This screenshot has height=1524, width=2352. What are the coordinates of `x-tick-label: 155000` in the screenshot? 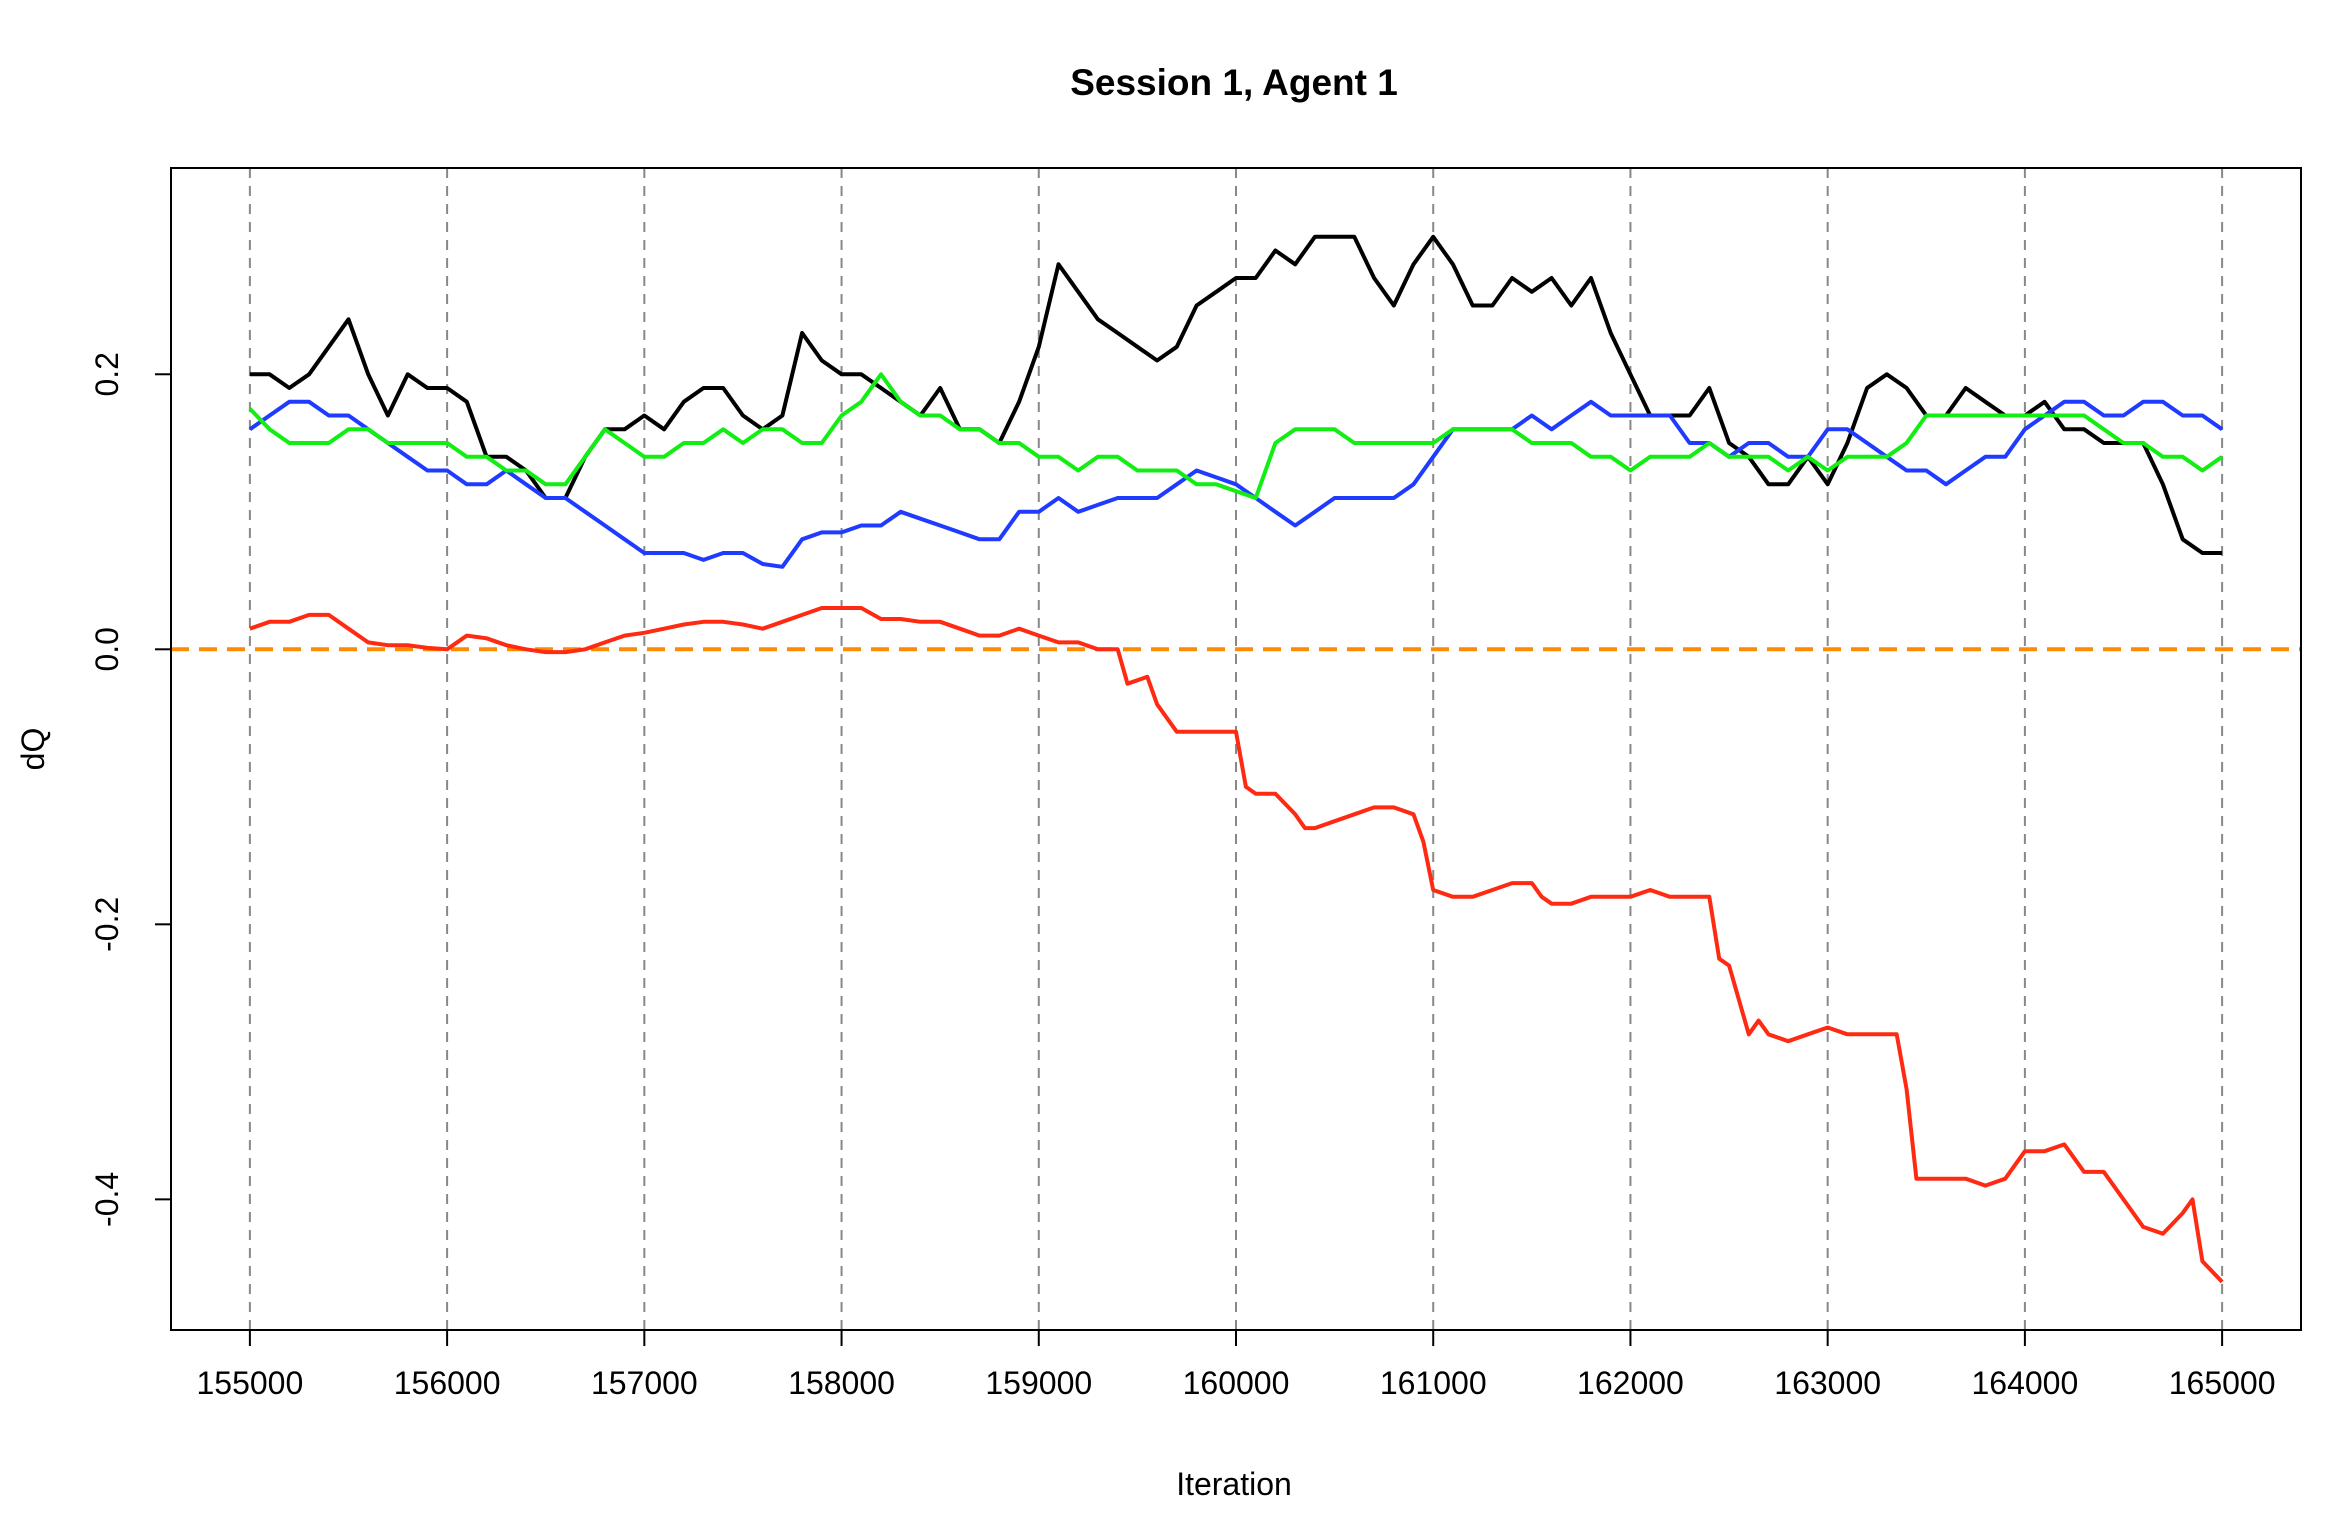 It's located at (249, 1383).